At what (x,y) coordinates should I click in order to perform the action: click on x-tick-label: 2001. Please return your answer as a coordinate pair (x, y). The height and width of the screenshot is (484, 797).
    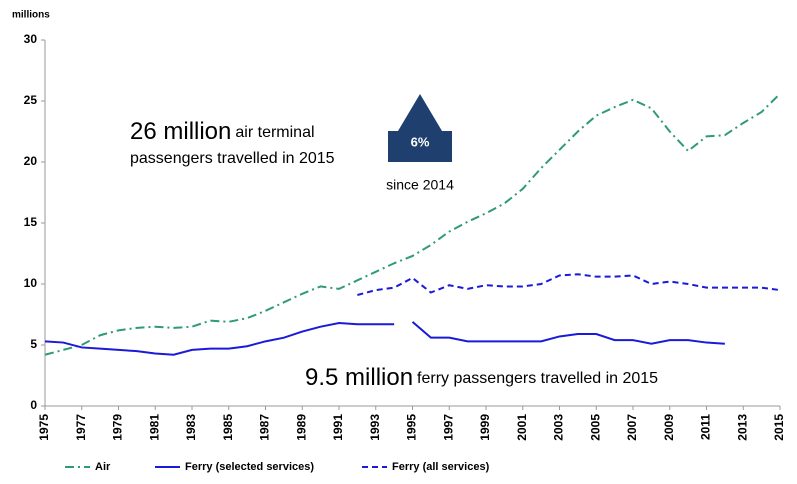
    Looking at the image, I should click on (522, 427).